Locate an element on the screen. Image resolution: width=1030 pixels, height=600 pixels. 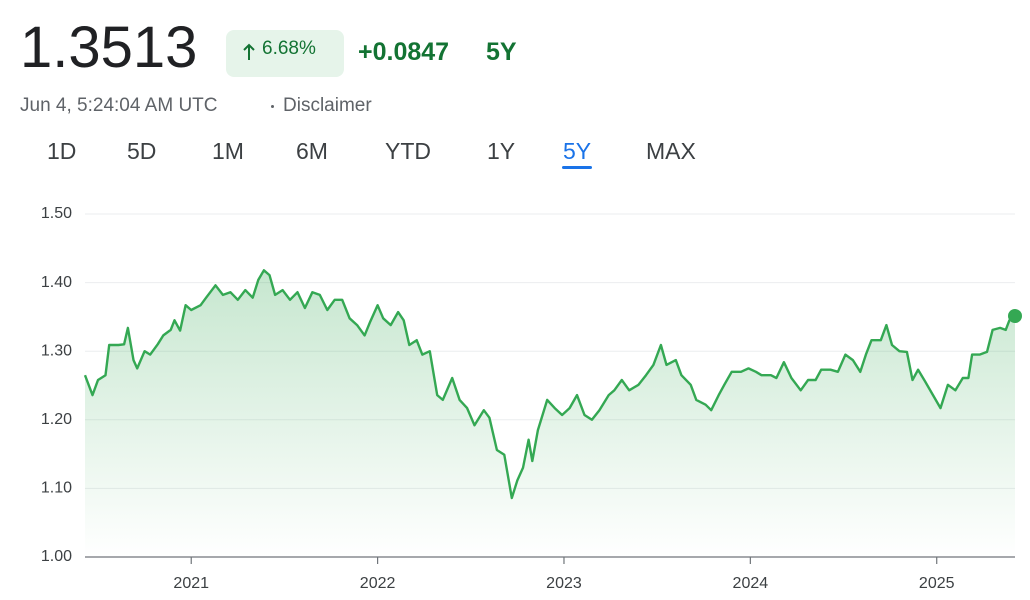
range-tab: 1Y is located at coordinates (501, 151).